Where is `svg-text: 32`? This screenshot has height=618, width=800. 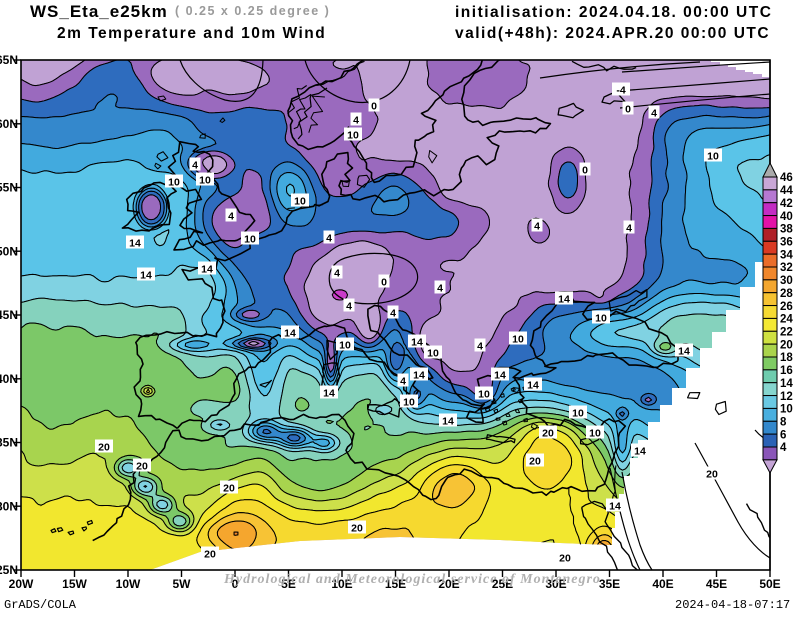
svg-text: 32 is located at coordinates (786, 268).